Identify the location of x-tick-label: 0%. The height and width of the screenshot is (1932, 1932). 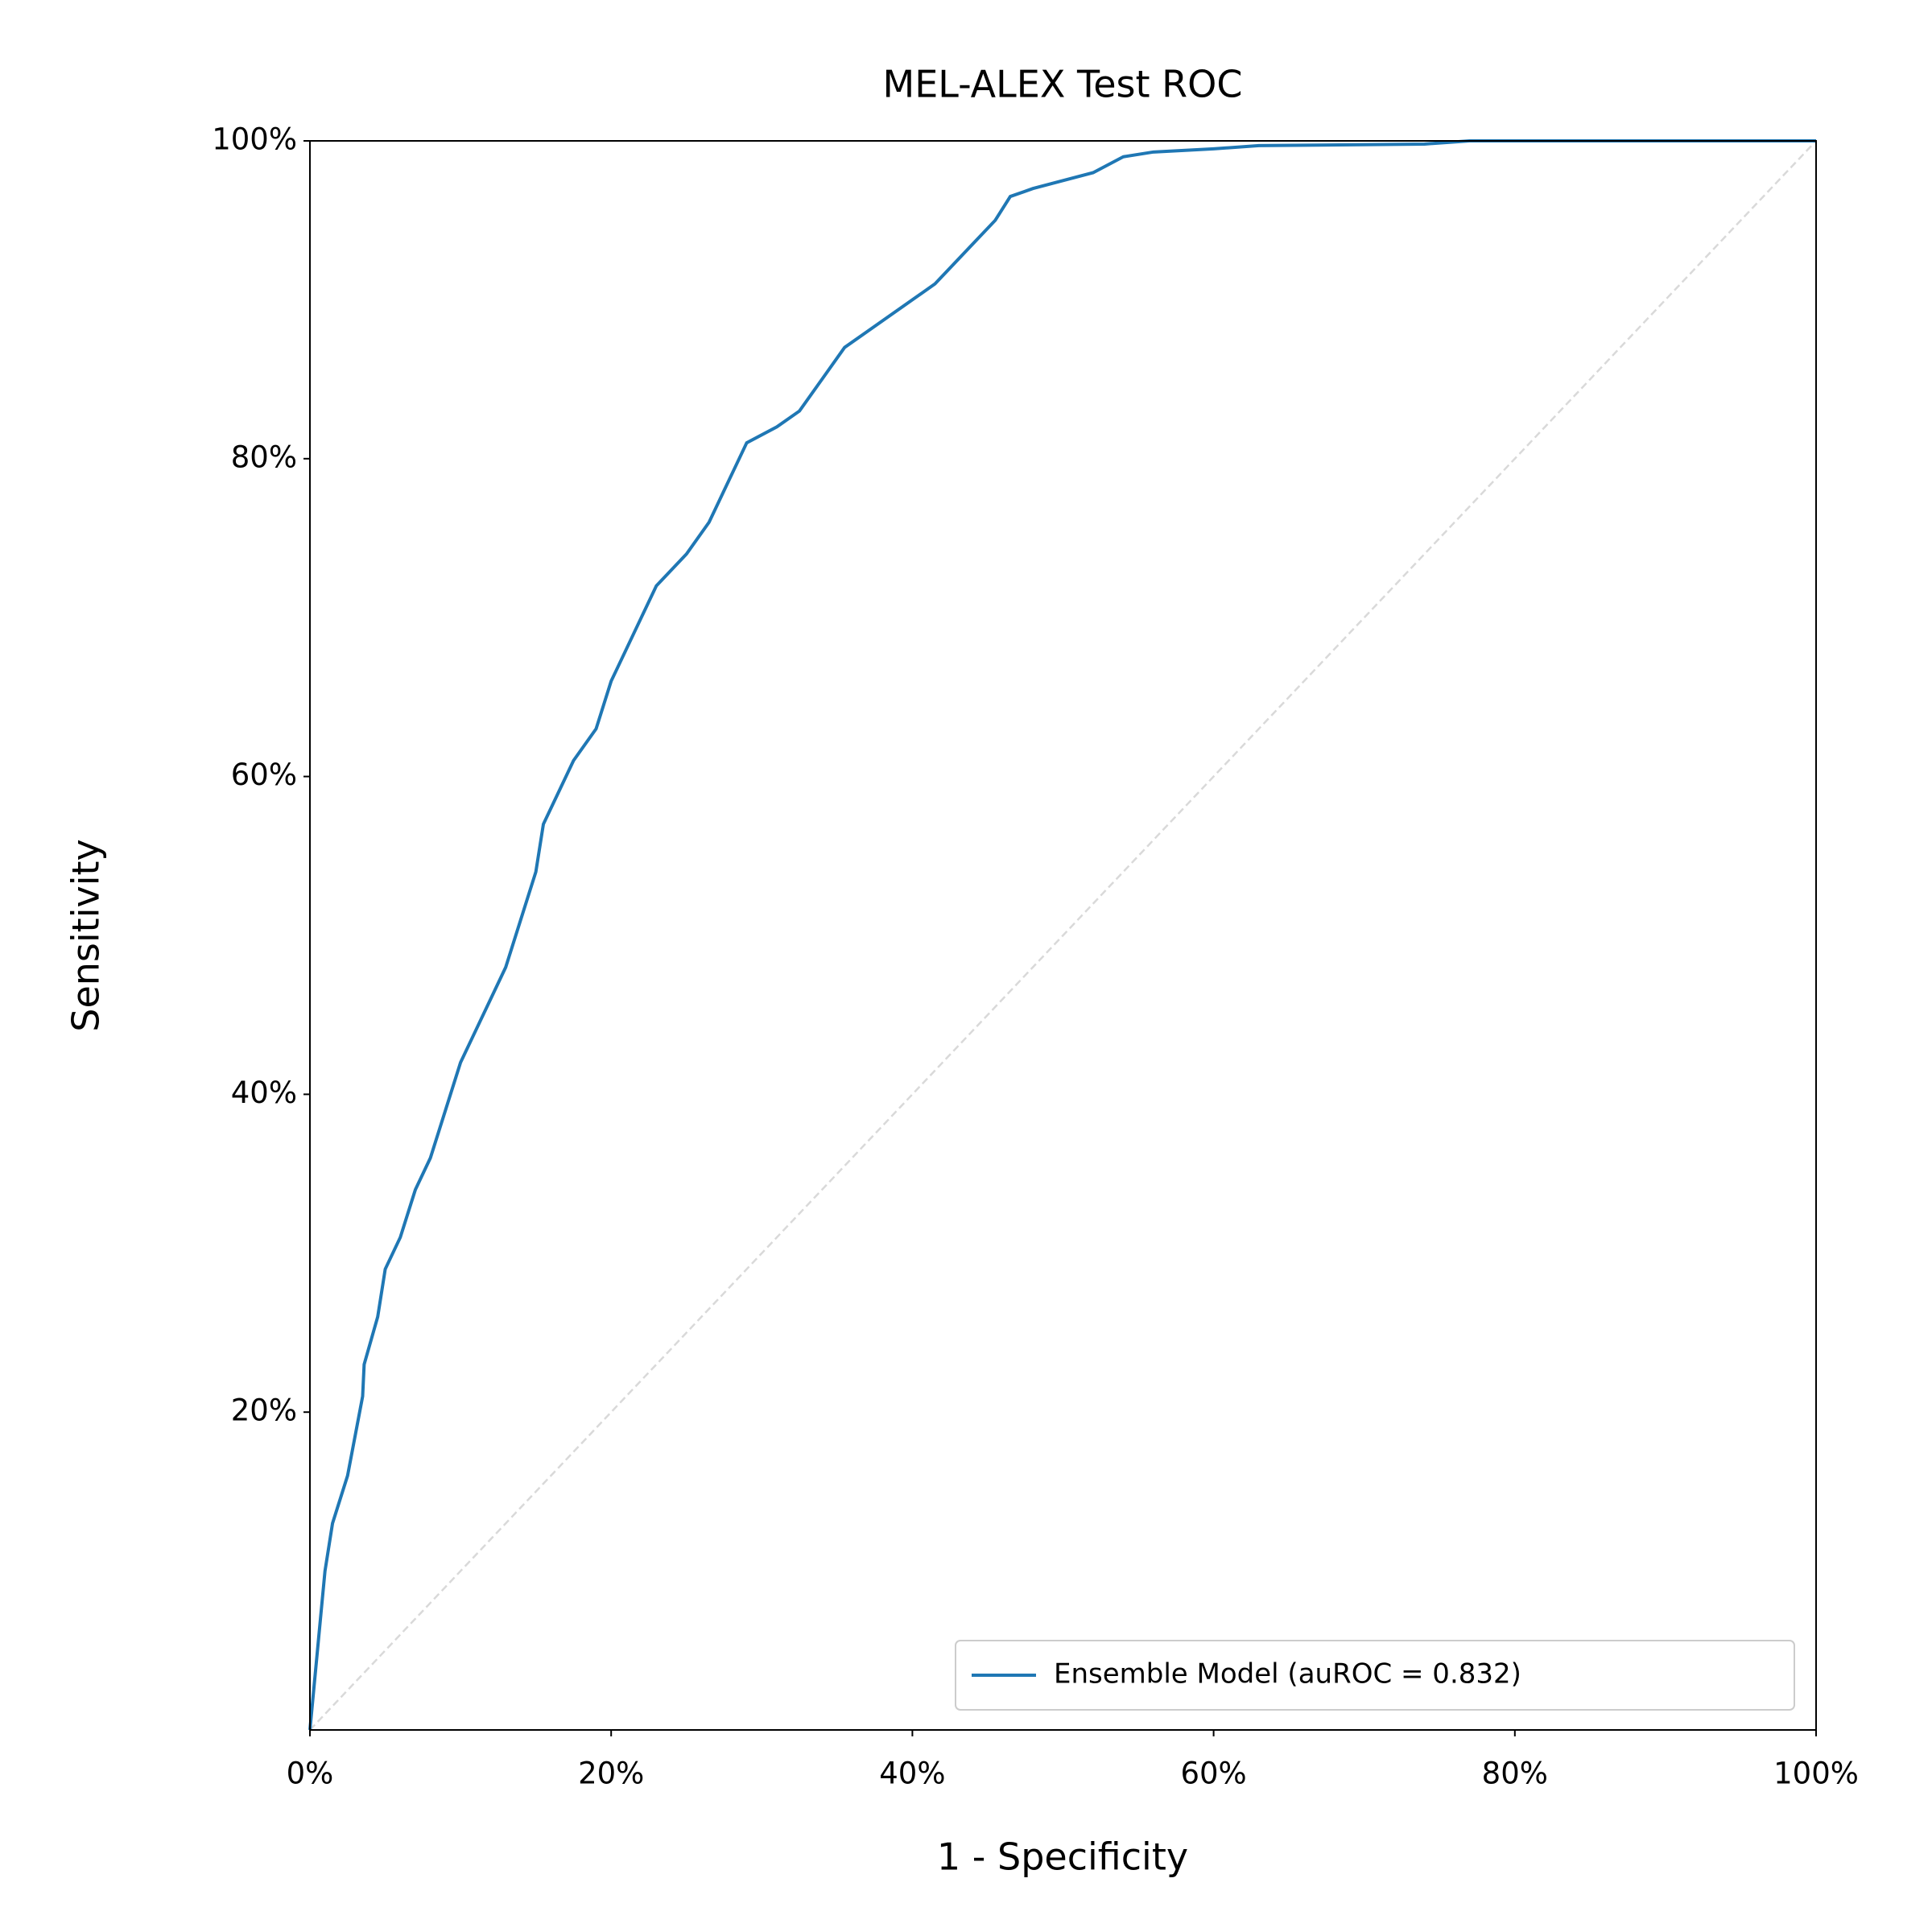
(310, 1774).